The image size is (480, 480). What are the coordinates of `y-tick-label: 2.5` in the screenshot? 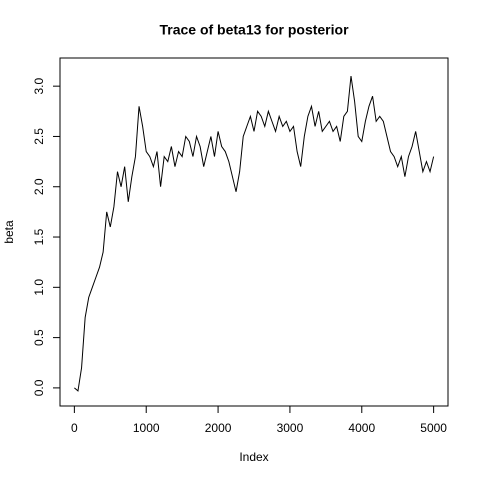 It's located at (39, 136).